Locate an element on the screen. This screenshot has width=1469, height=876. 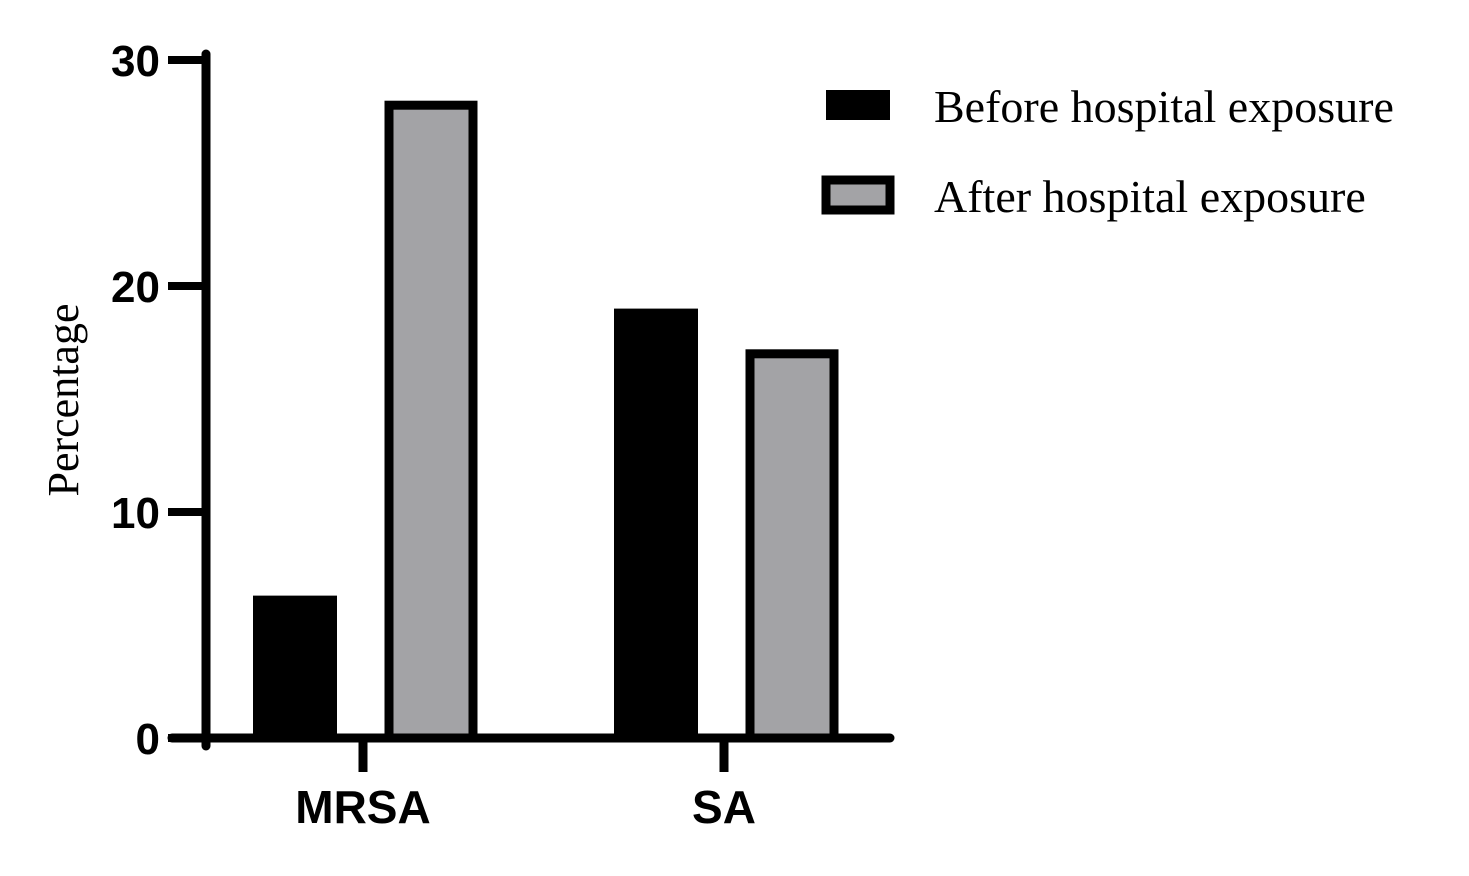
y-tick-label: 0 is located at coordinates (148, 739).